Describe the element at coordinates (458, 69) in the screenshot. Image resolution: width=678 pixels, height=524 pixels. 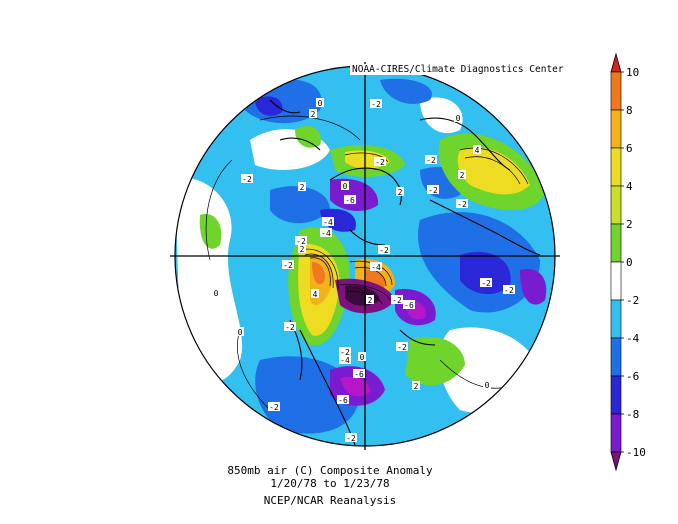
I see `credit-text: NOAA-CIRES/Climate Diagnostics Center` at that location.